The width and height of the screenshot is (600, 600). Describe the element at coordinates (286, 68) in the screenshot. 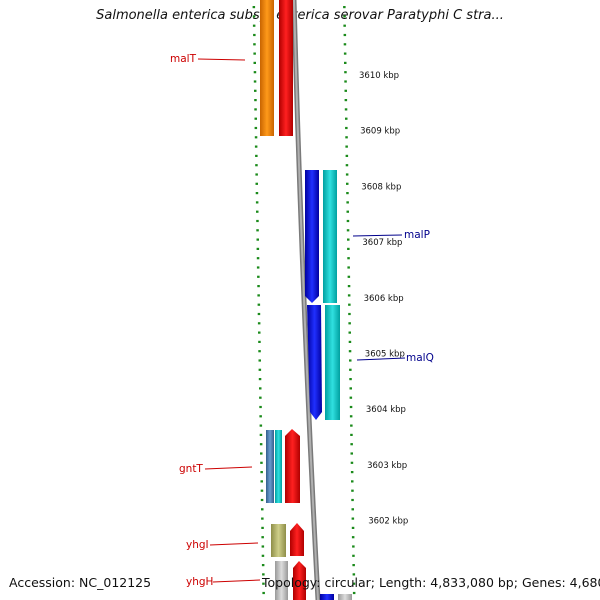

I see `gene-malT-adjacent-cds` at that location.